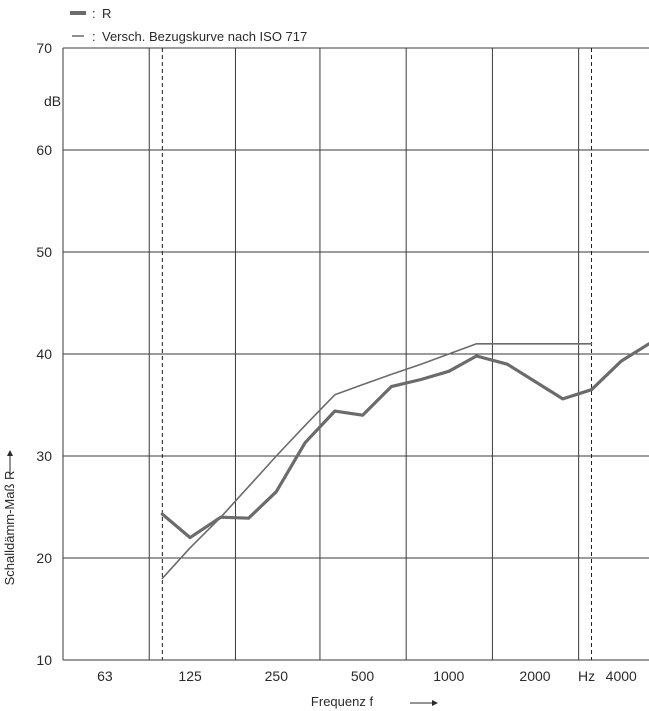  Describe the element at coordinates (621, 676) in the screenshot. I see `x-tick-label-4000: 4000` at that location.